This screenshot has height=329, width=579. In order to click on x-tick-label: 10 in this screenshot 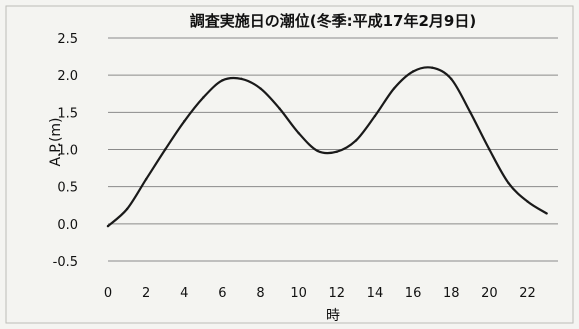, I will do `click(298, 293)`.